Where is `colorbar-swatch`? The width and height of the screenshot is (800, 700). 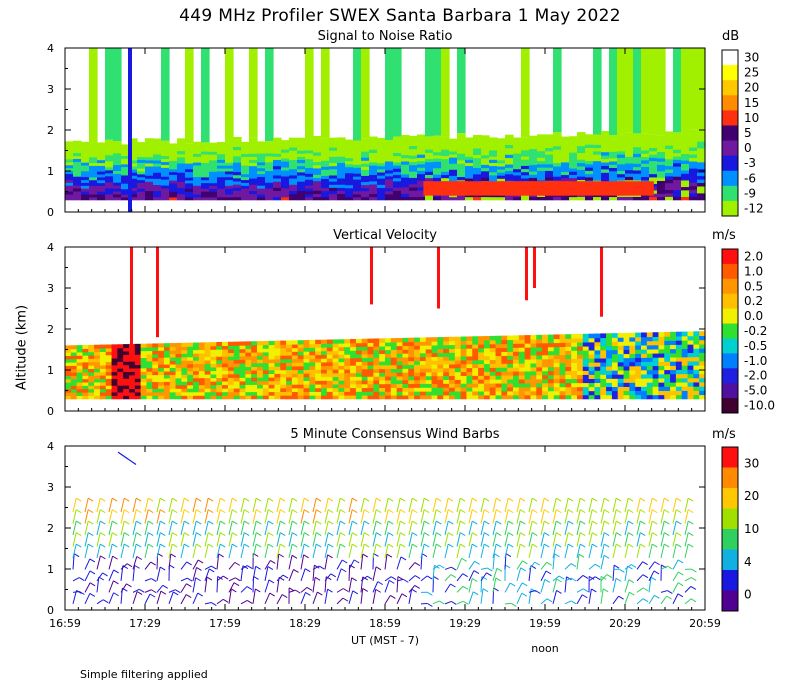 colorbar-swatch is located at coordinates (730, 376).